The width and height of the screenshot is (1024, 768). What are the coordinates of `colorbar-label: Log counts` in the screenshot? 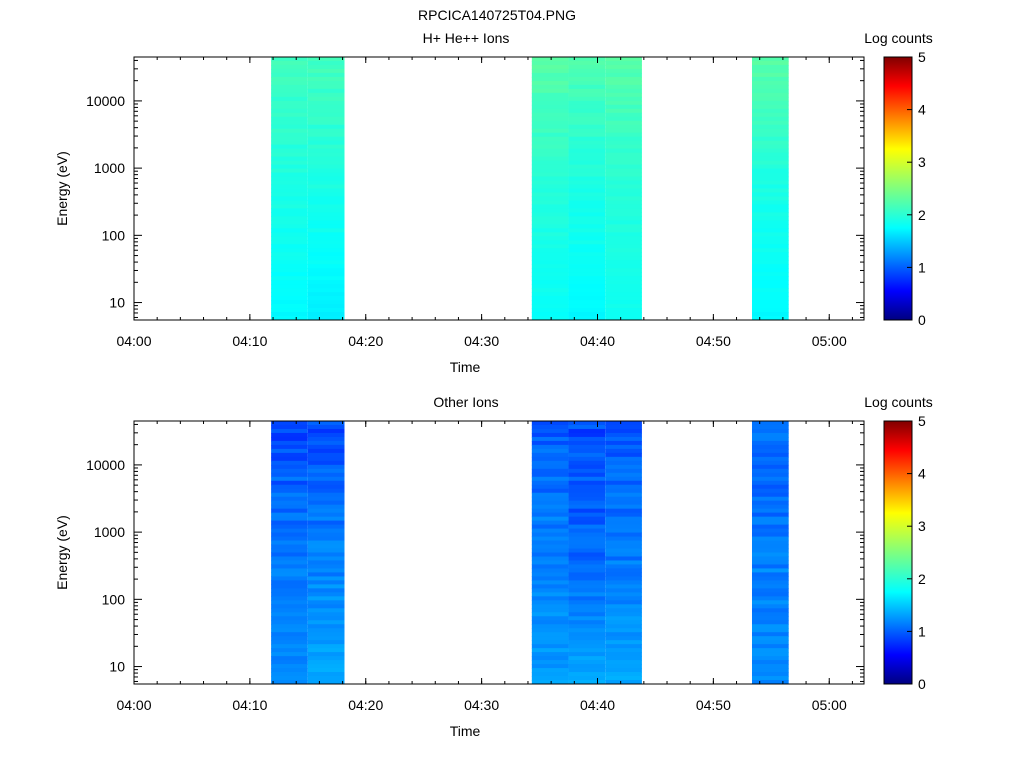 It's located at (898, 38).